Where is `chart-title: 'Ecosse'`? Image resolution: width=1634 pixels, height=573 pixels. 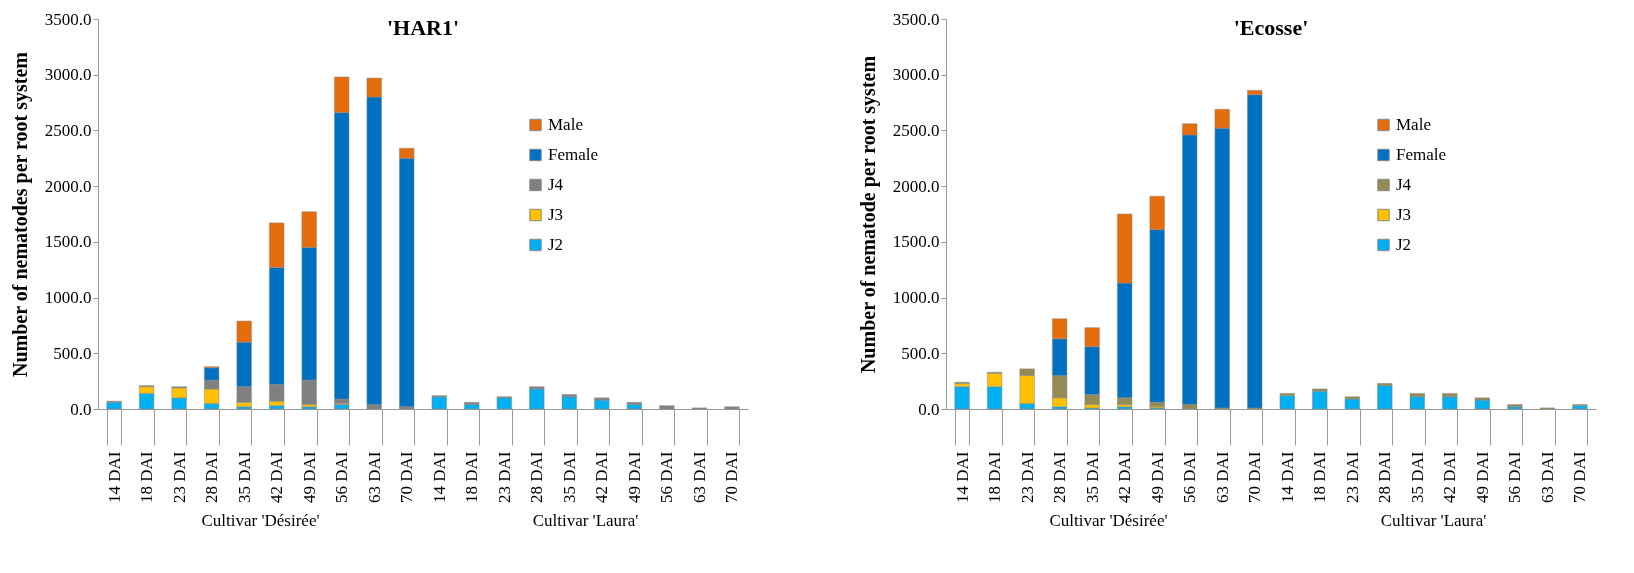
chart-title: 'Ecosse' is located at coordinates (1271, 27).